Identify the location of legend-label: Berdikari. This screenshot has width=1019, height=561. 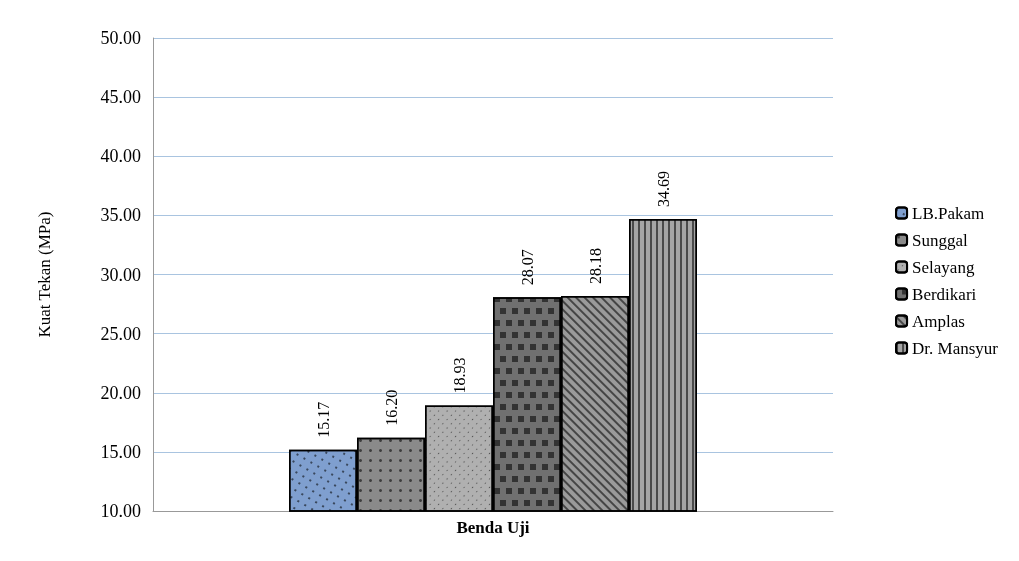
(944, 294).